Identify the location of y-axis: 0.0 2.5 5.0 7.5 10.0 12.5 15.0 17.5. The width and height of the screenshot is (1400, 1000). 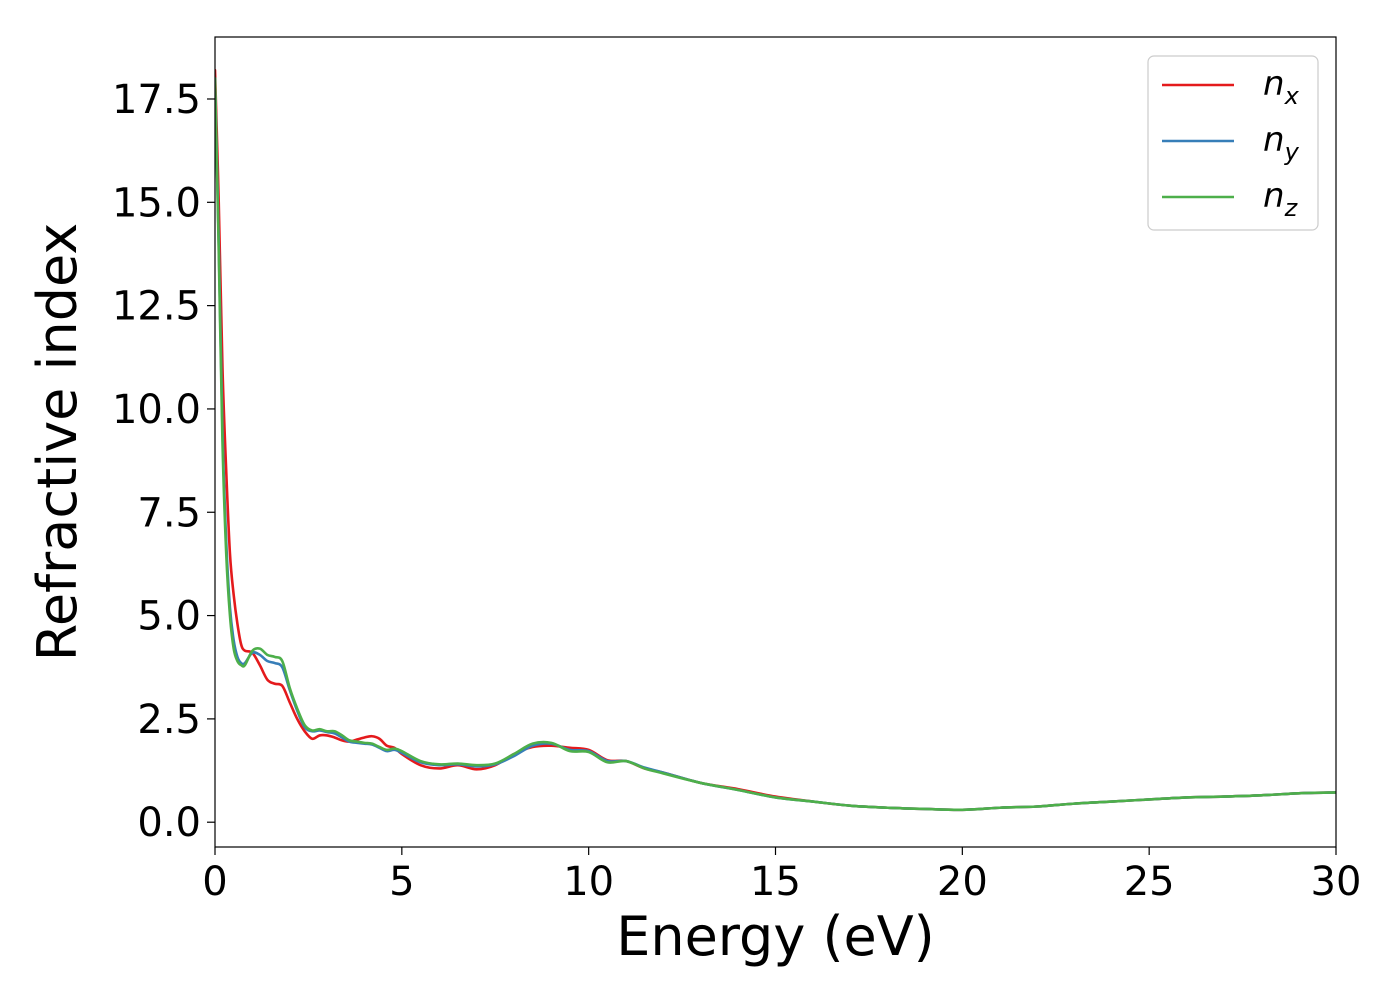
(163, 461).